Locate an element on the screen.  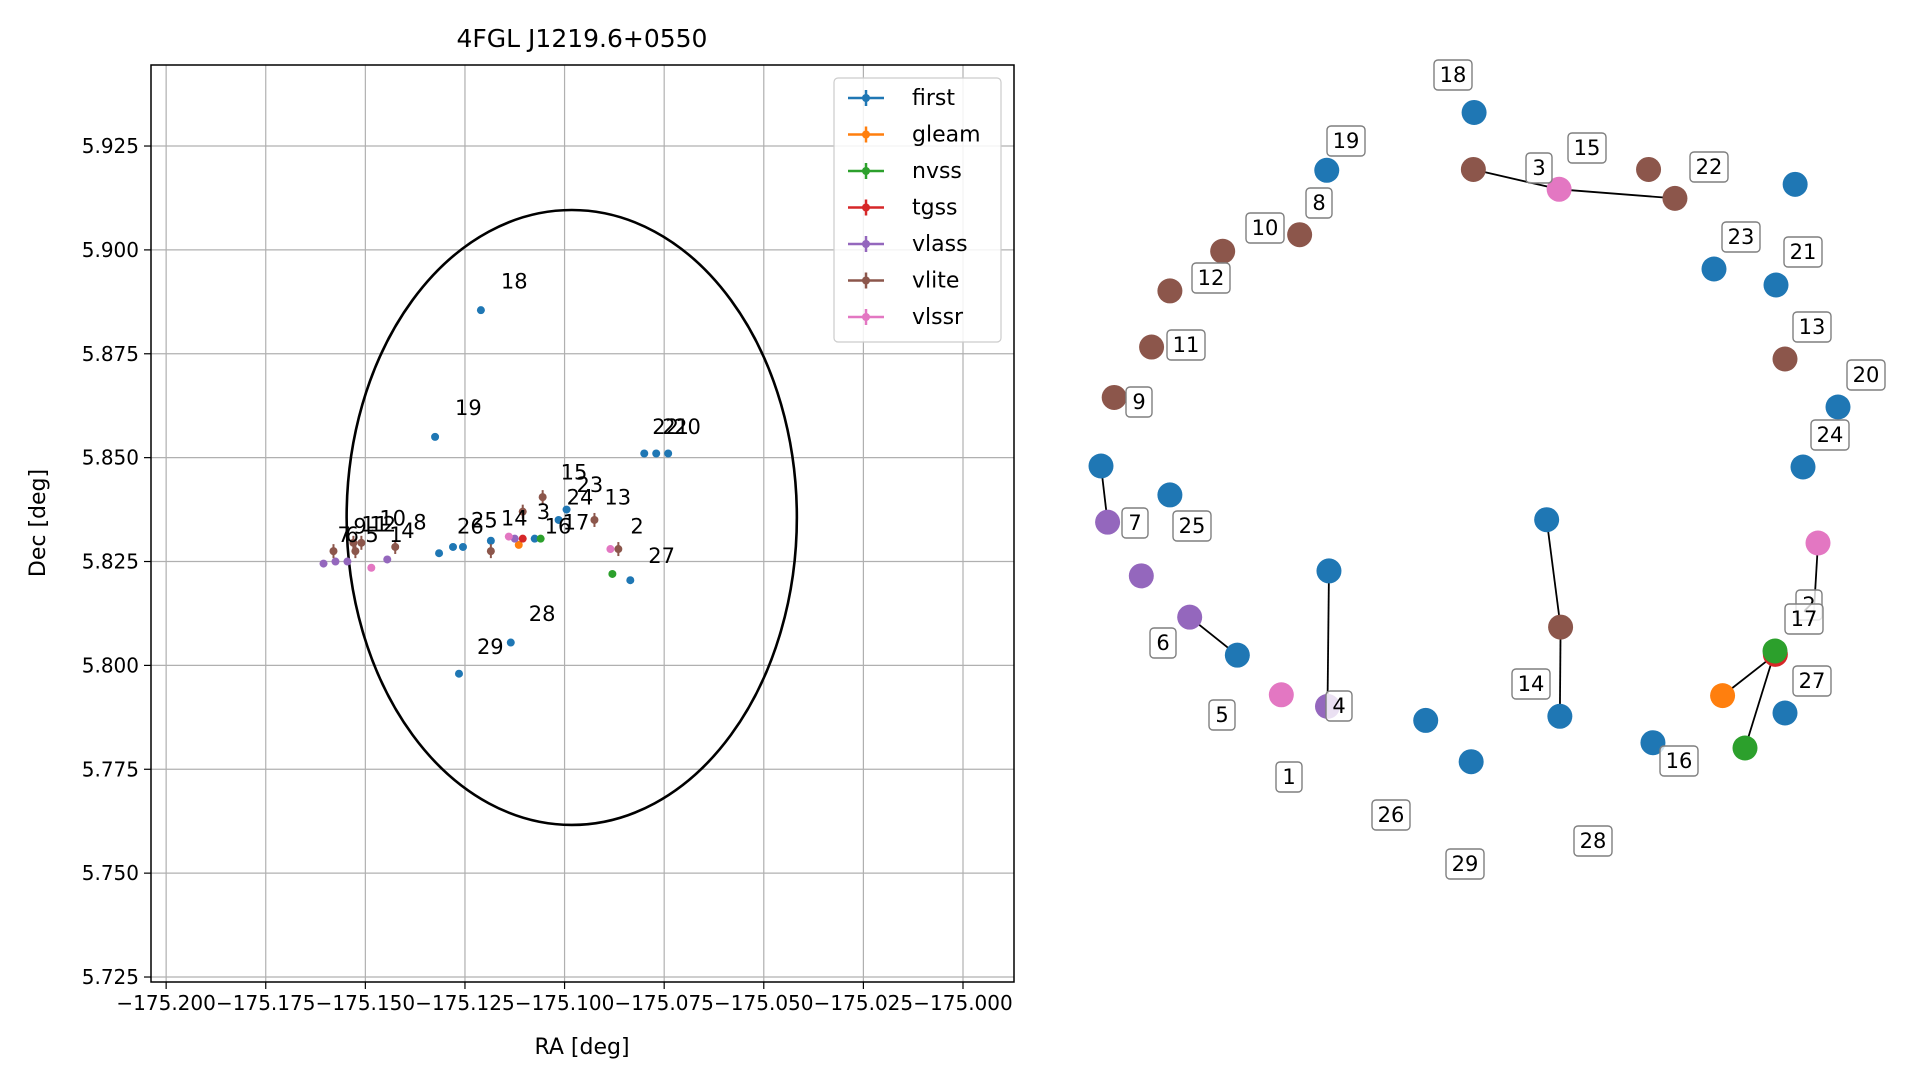
graph-node-label: 8 is located at coordinates (1319, 203).